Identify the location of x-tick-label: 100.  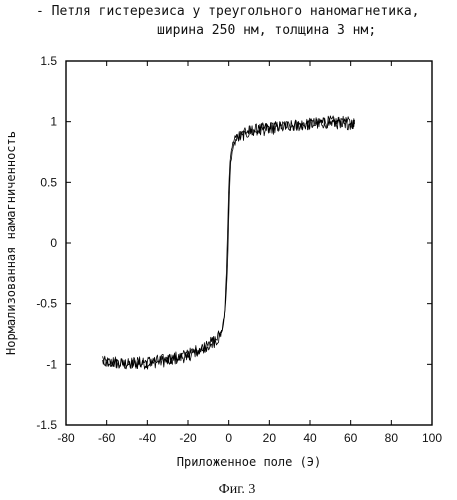
(432, 438).